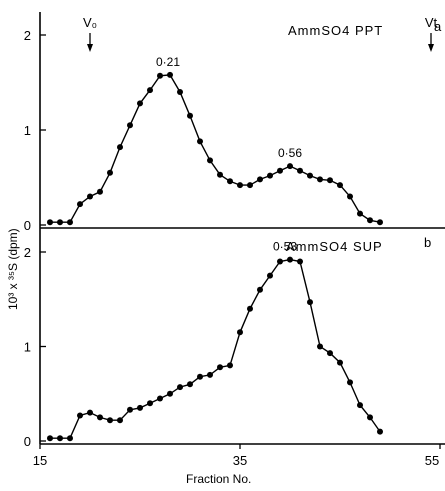 The height and width of the screenshot is (491, 445). Describe the element at coordinates (431, 22) in the screenshot. I see `volume-marker-label: Vt` at that location.